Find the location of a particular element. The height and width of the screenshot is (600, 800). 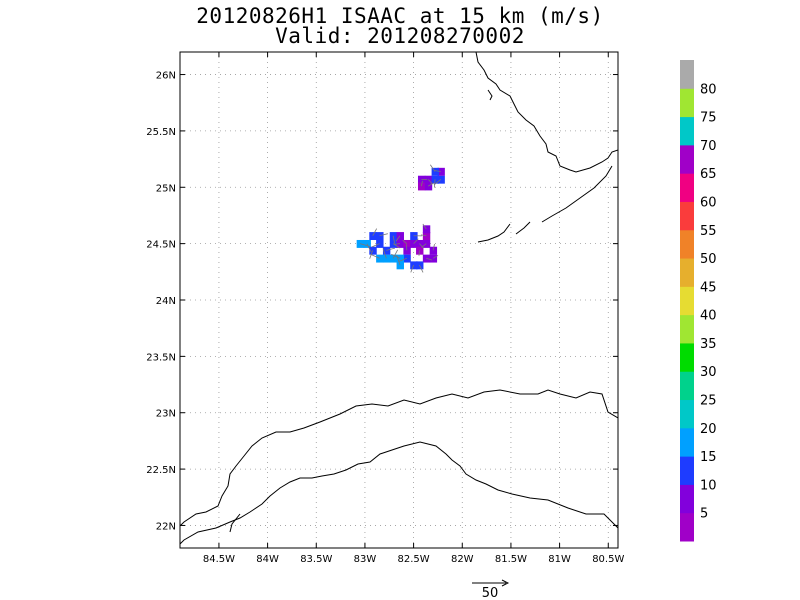

colorbar-label: 55 is located at coordinates (708, 231).